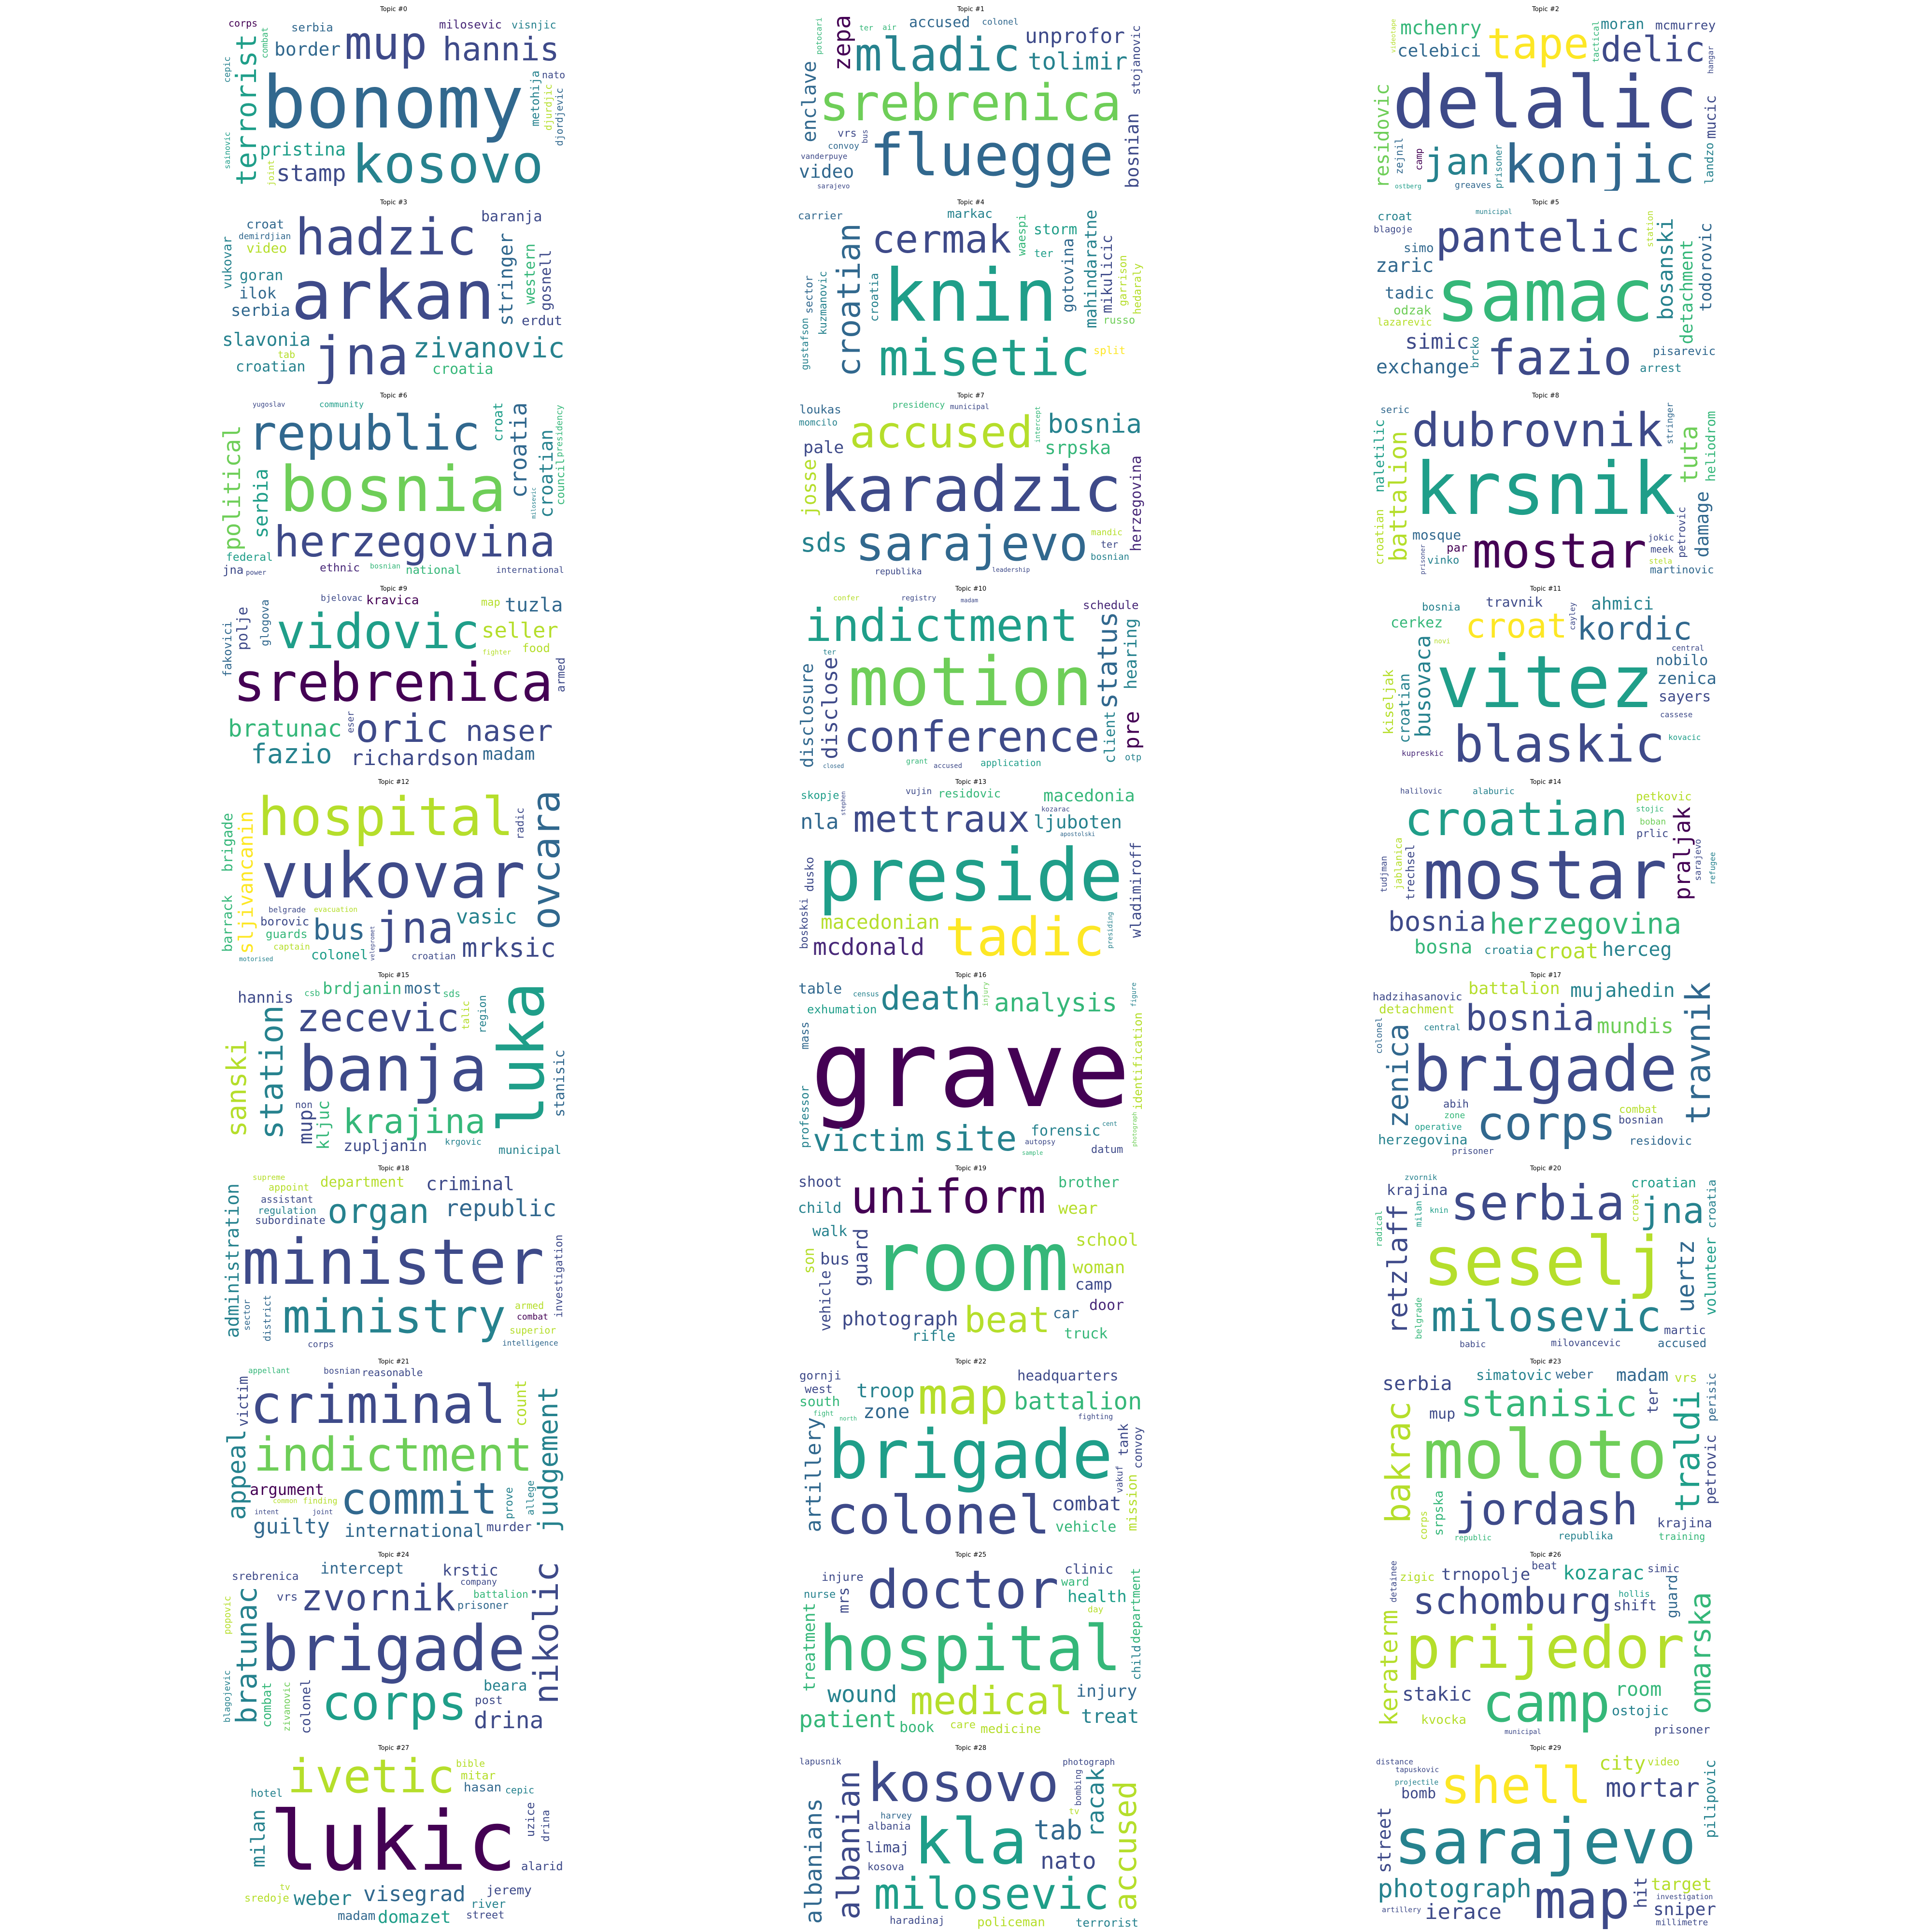 The width and height of the screenshot is (1932, 1932). I want to click on word: beat, so click(1008, 1320).